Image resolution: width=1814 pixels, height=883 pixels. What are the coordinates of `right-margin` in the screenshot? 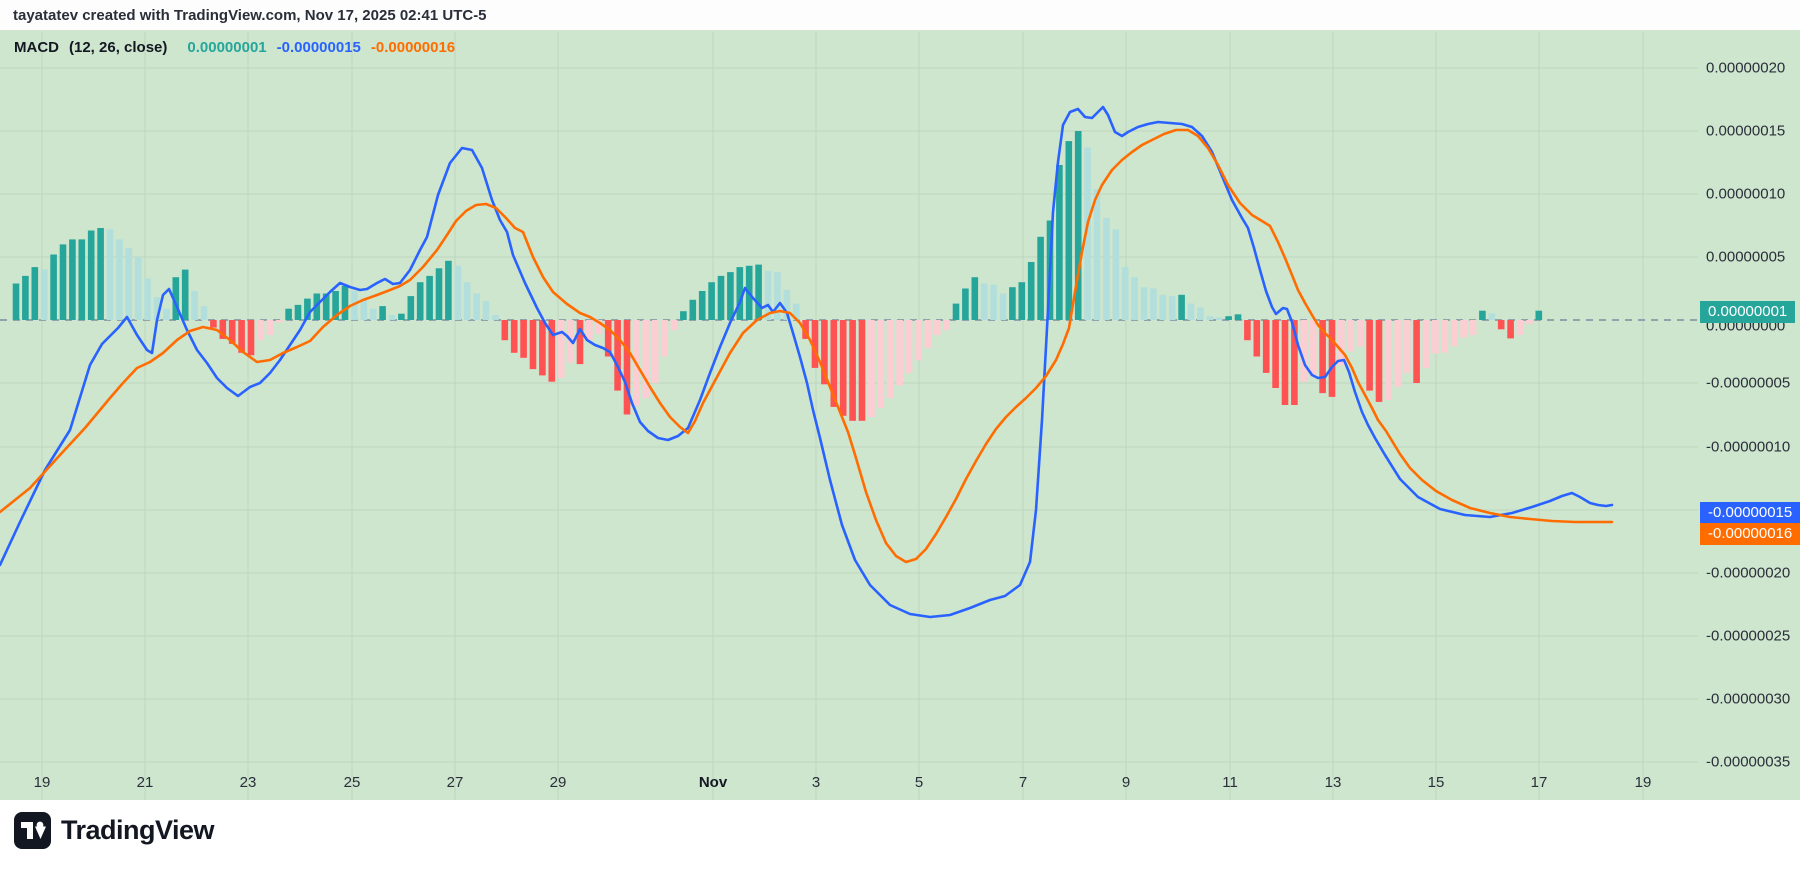 It's located at (1807, 441).